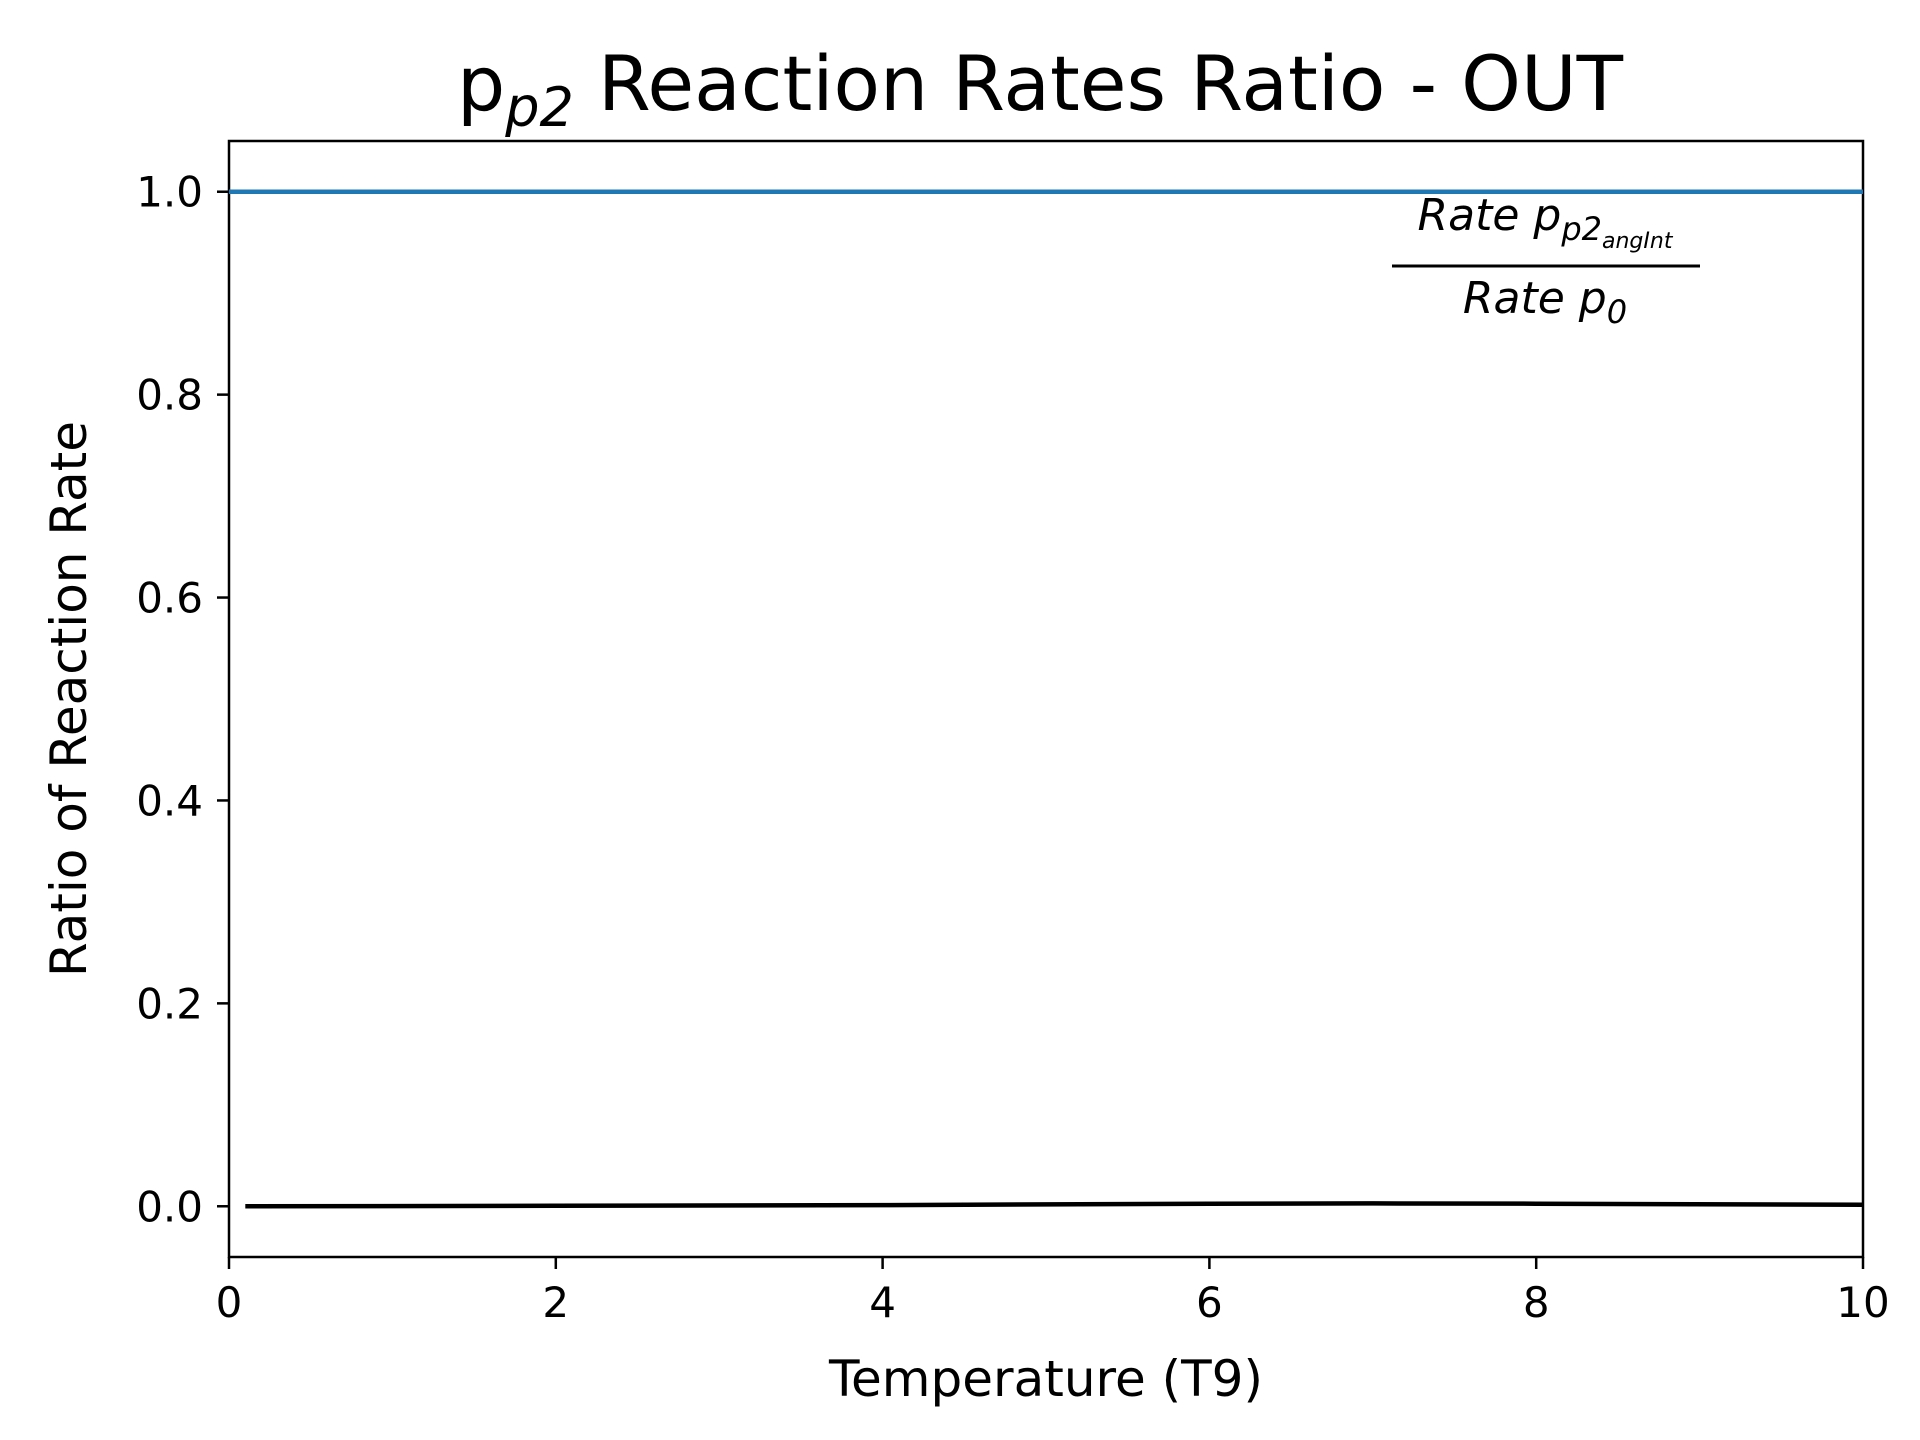 The height and width of the screenshot is (1440, 1920). Describe the element at coordinates (1617, 312) in the screenshot. I see `annotation-denominator-sub: 0` at that location.